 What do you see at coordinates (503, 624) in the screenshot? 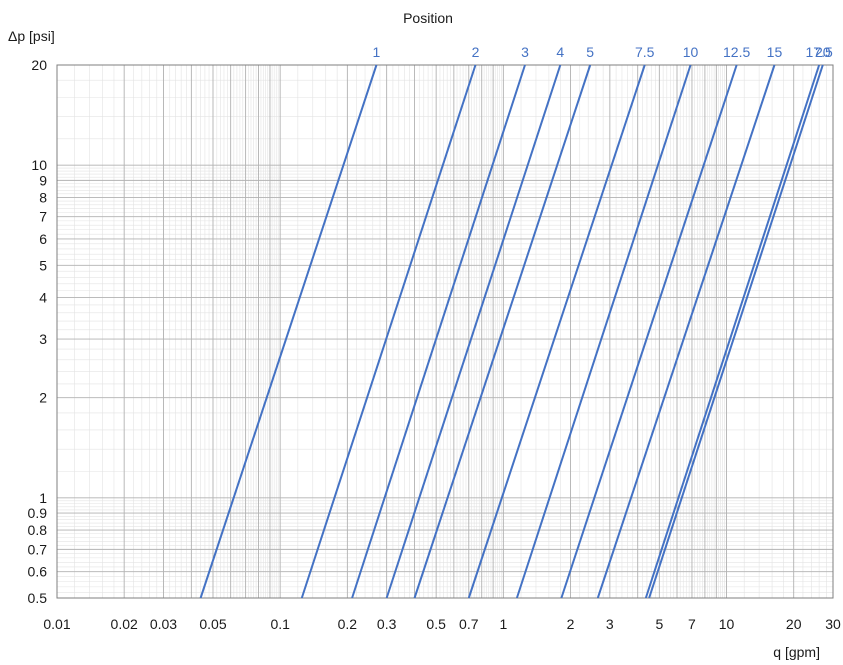
I see `x-tick-label: 1` at bounding box center [503, 624].